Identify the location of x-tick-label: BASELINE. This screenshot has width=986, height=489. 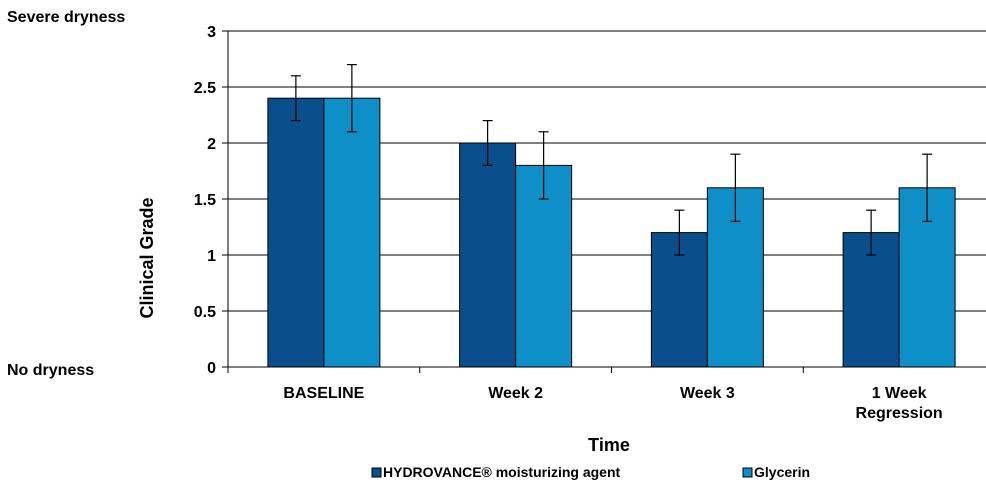
(323, 393).